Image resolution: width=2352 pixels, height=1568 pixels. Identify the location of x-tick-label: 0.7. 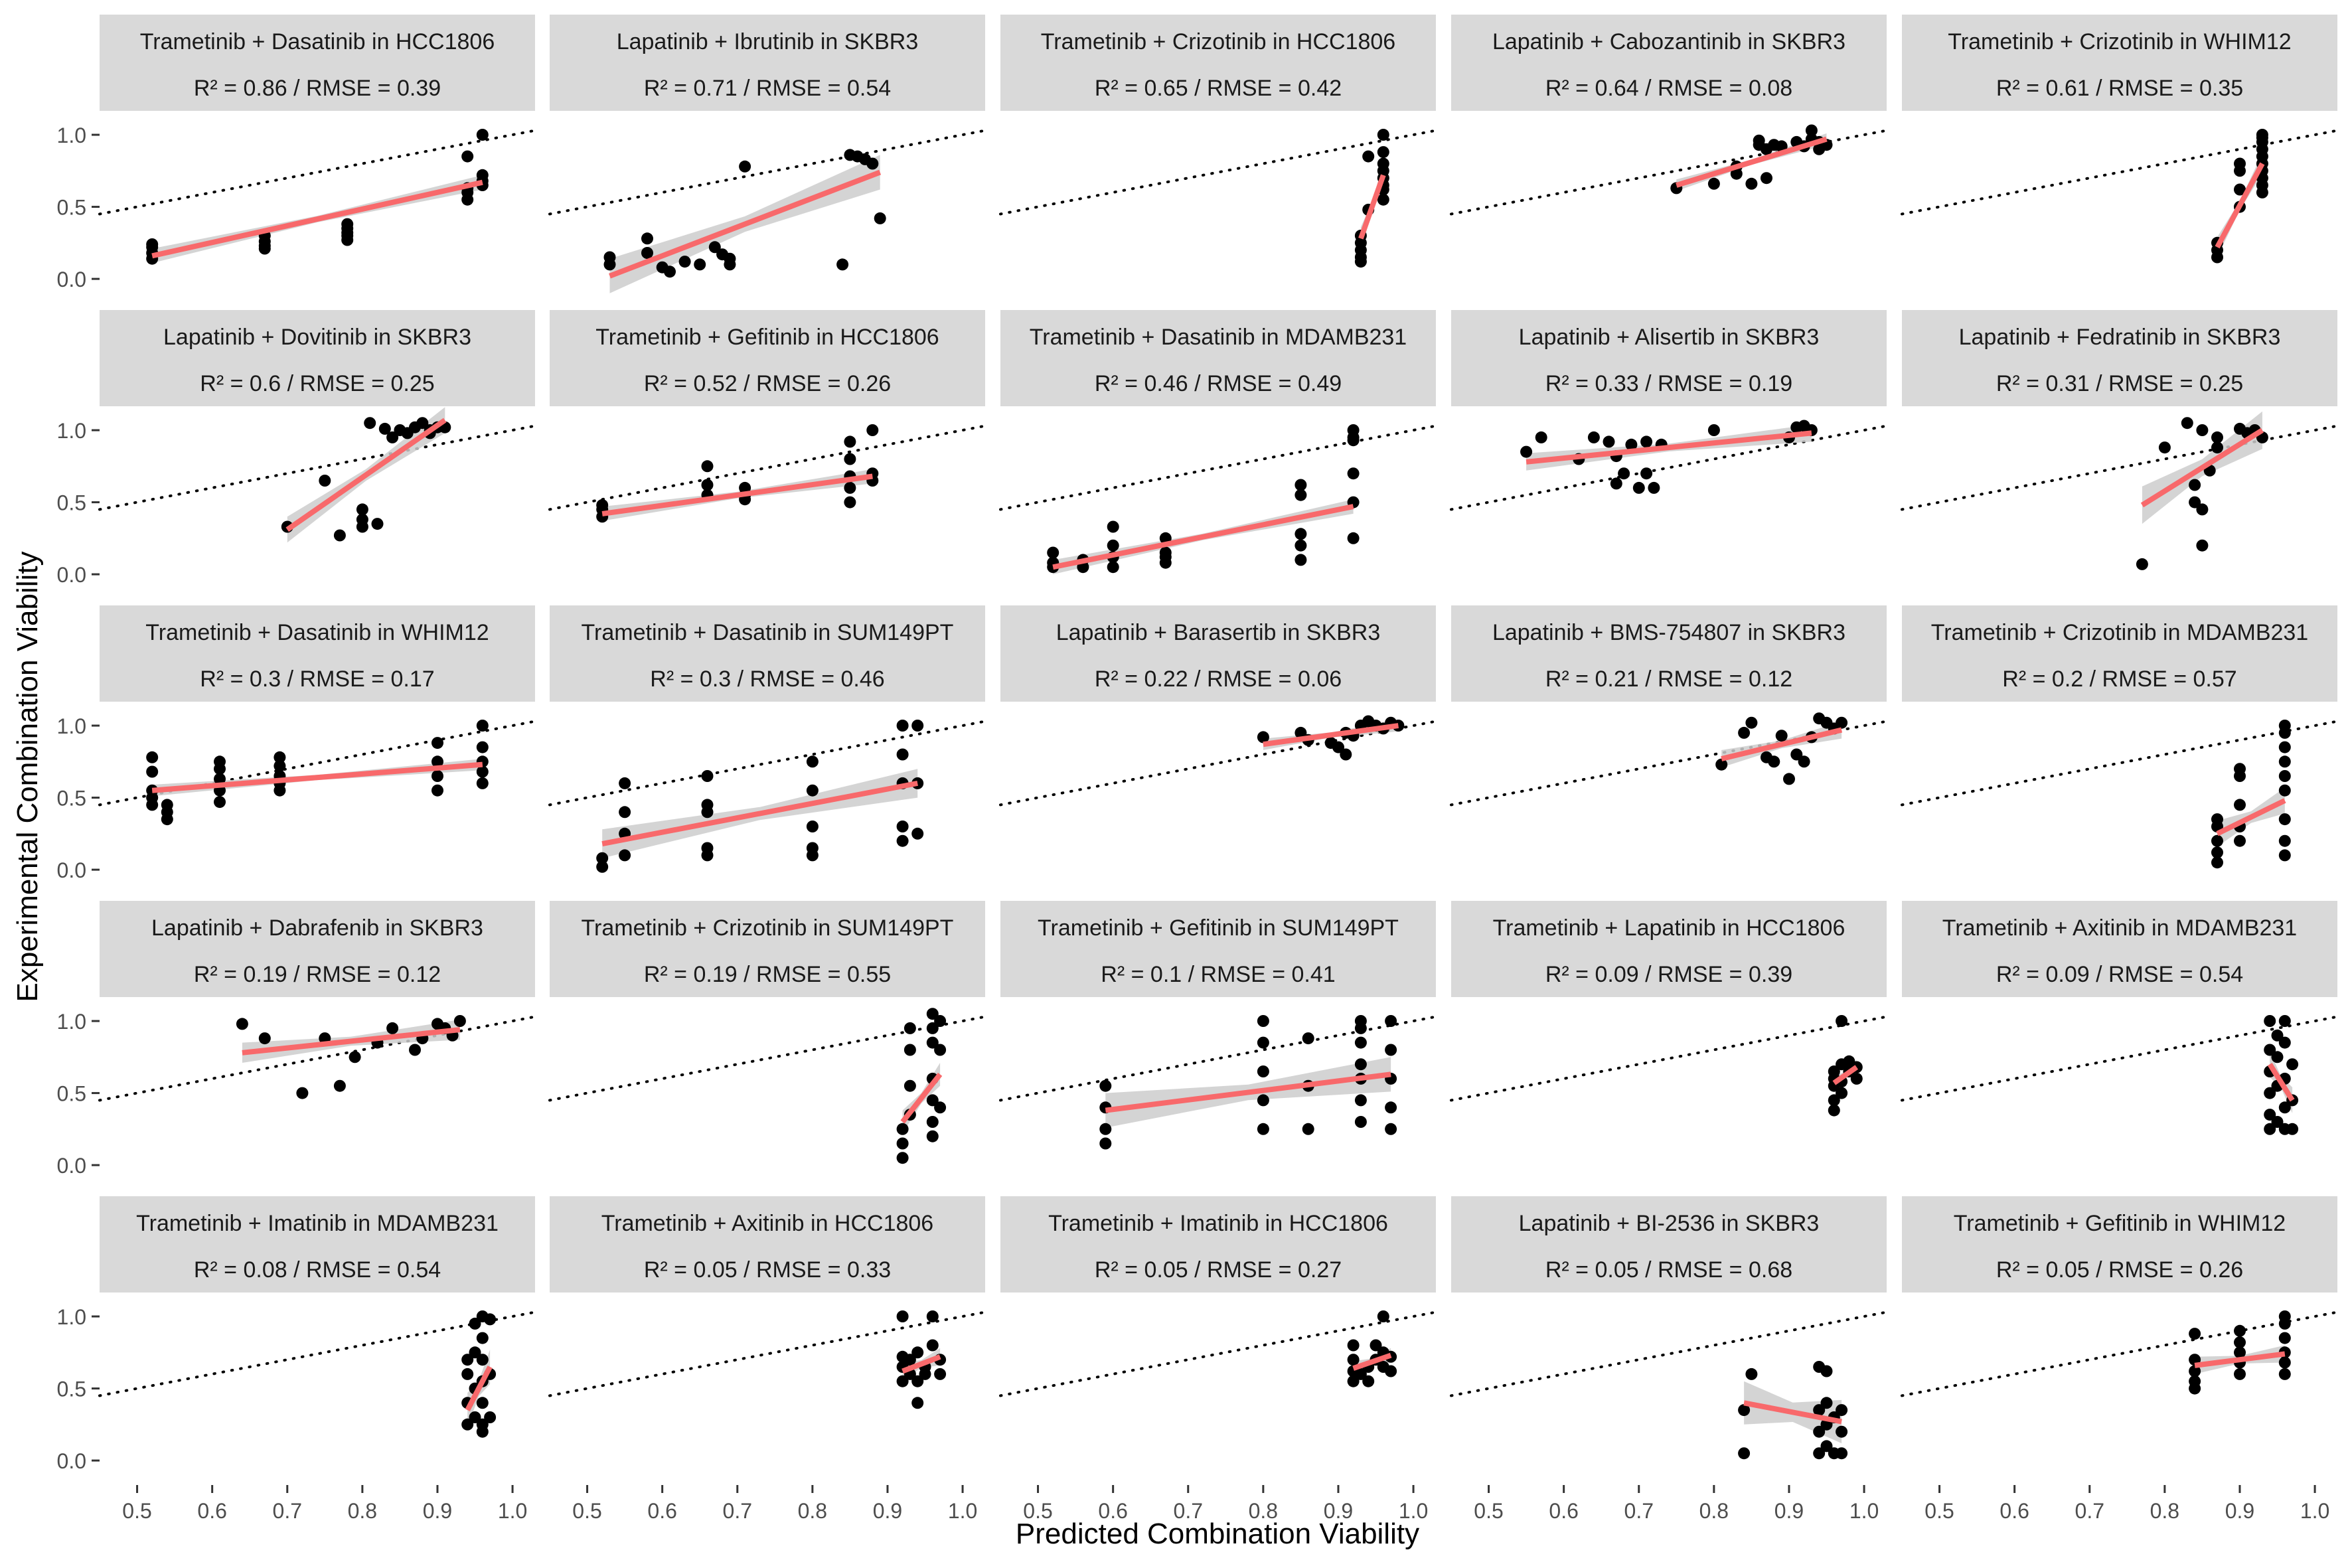
(738, 1511).